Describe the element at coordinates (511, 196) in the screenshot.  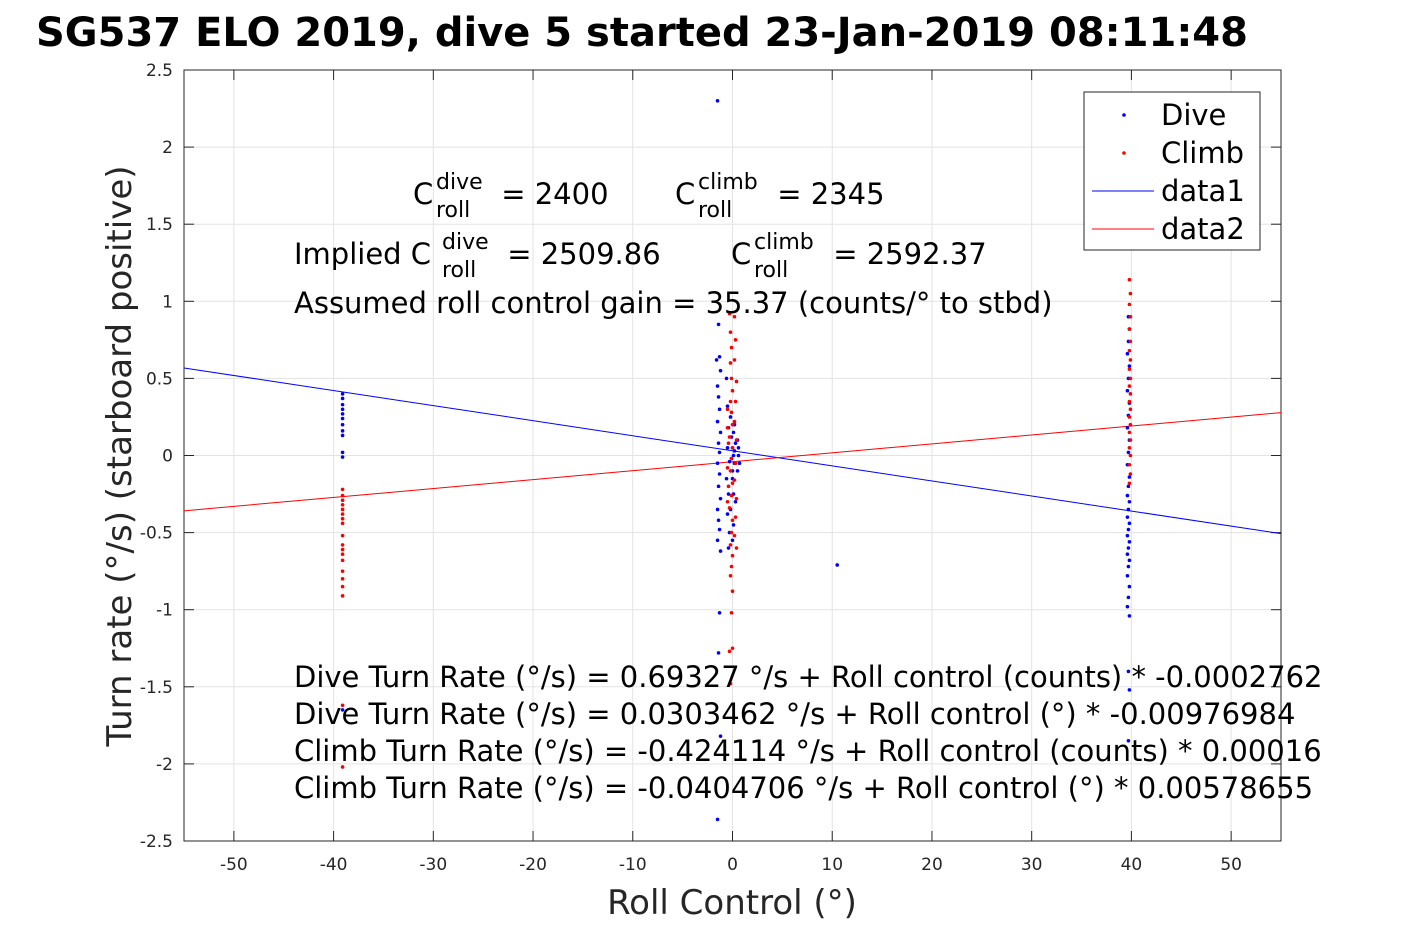
I see `annotation-c-dive: C dive roll = 2400` at that location.